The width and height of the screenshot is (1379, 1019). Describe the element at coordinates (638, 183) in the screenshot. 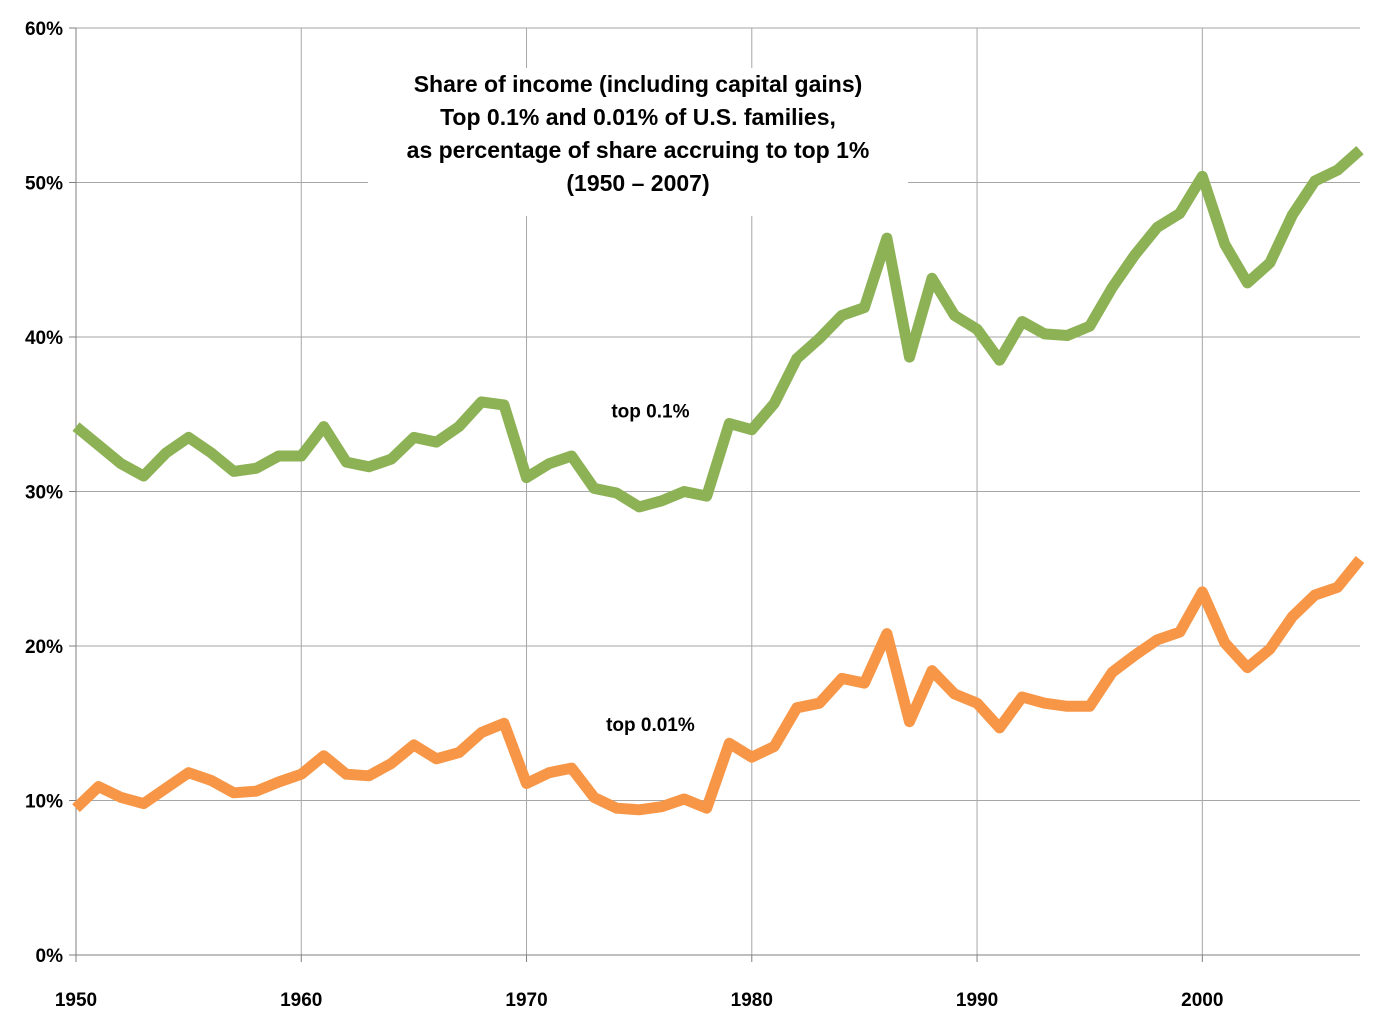

I see `chart-title-line-4: (1950 – 2007)` at that location.